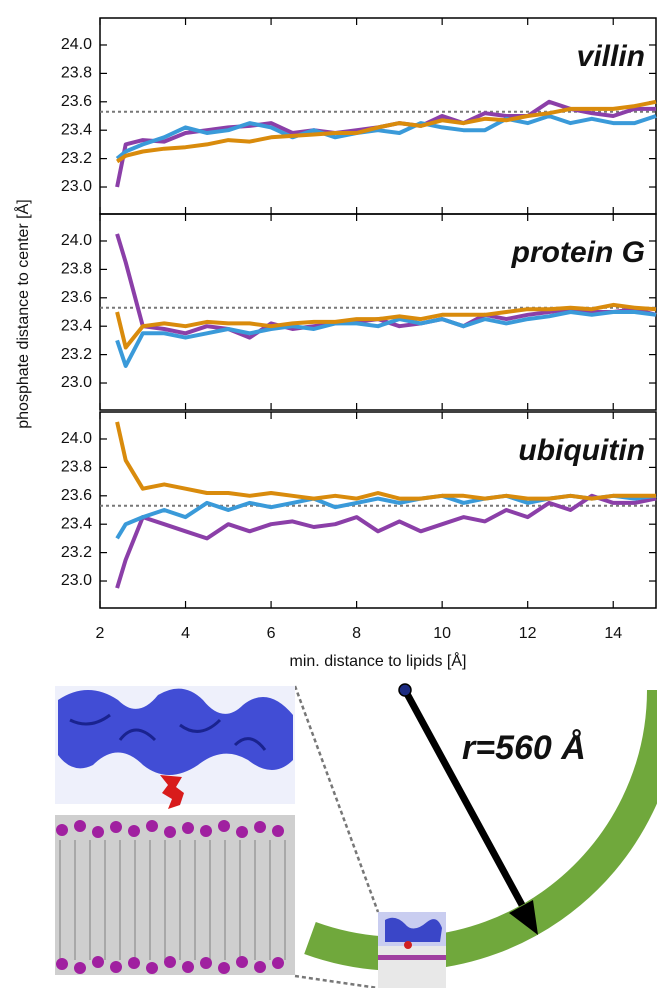 This screenshot has height=988, width=657. Describe the element at coordinates (168, 732) in the screenshot. I see `protein-detail` at that location.